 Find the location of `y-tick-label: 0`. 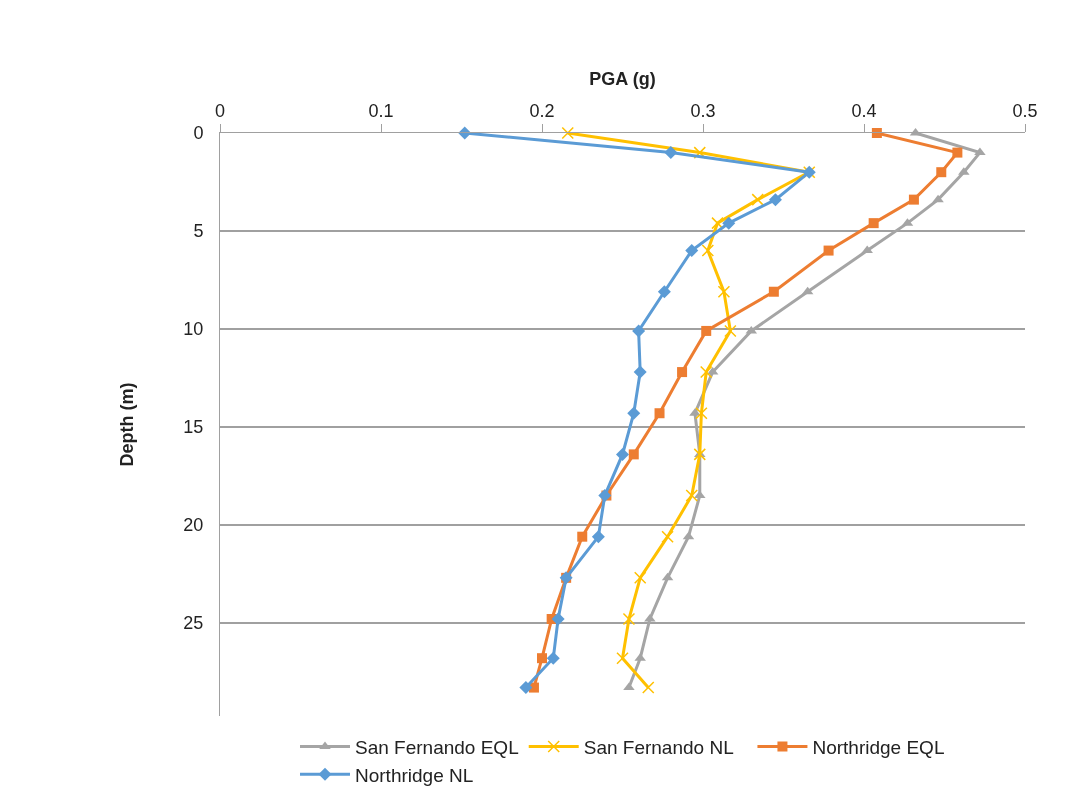

y-tick-label: 0 is located at coordinates (198, 133).